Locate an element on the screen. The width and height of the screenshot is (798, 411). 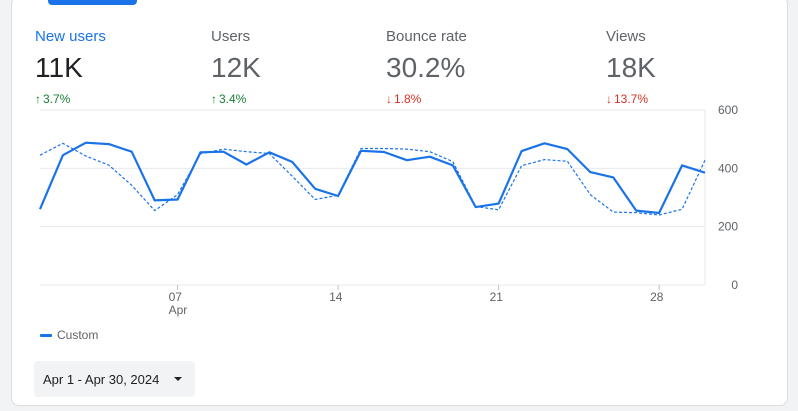
metric-delta: ↓ 13.7% is located at coordinates (686, 99).